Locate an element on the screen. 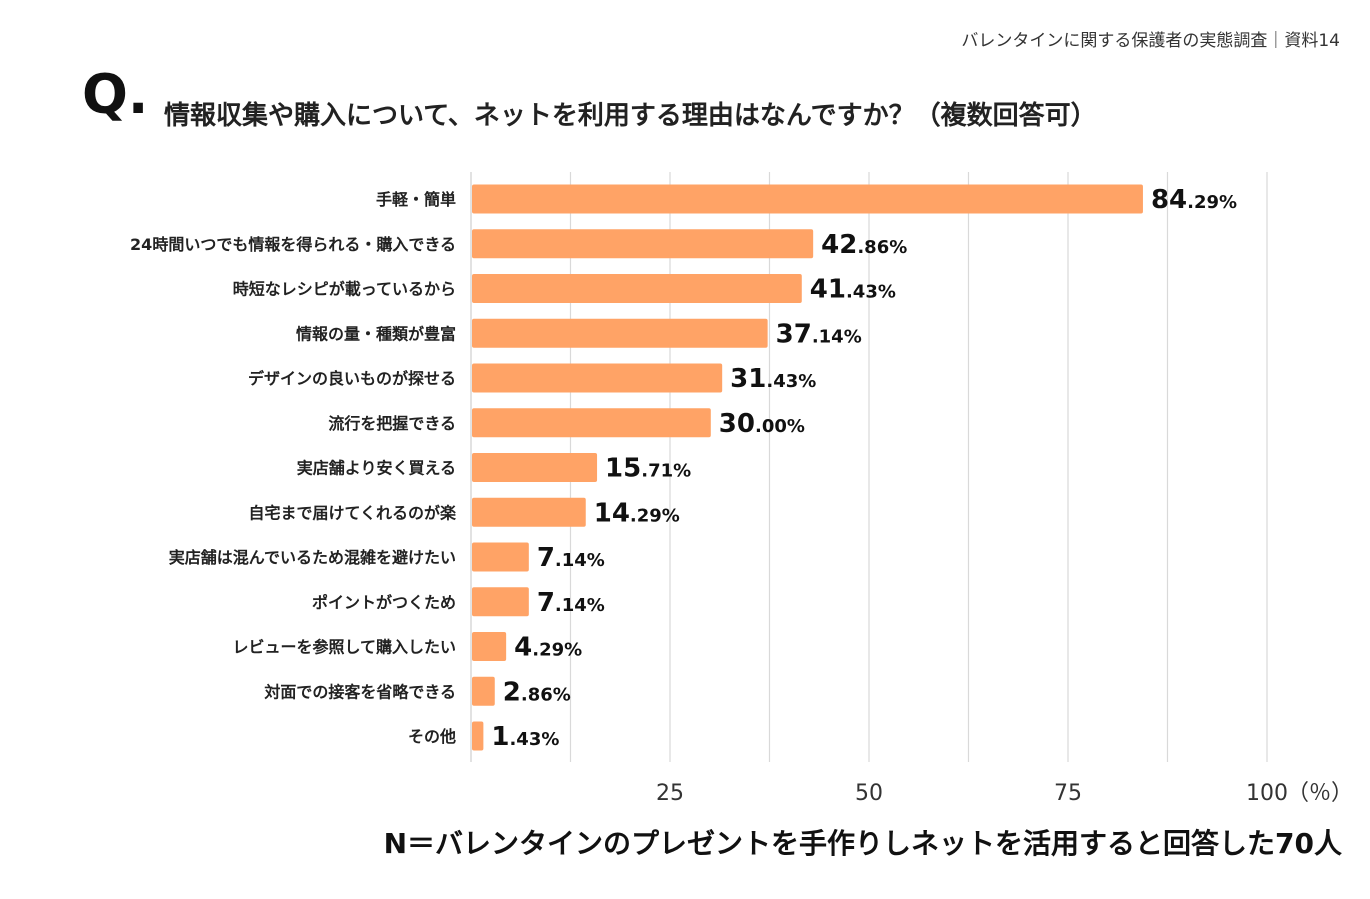  value-label: 31.43% is located at coordinates (773, 379).